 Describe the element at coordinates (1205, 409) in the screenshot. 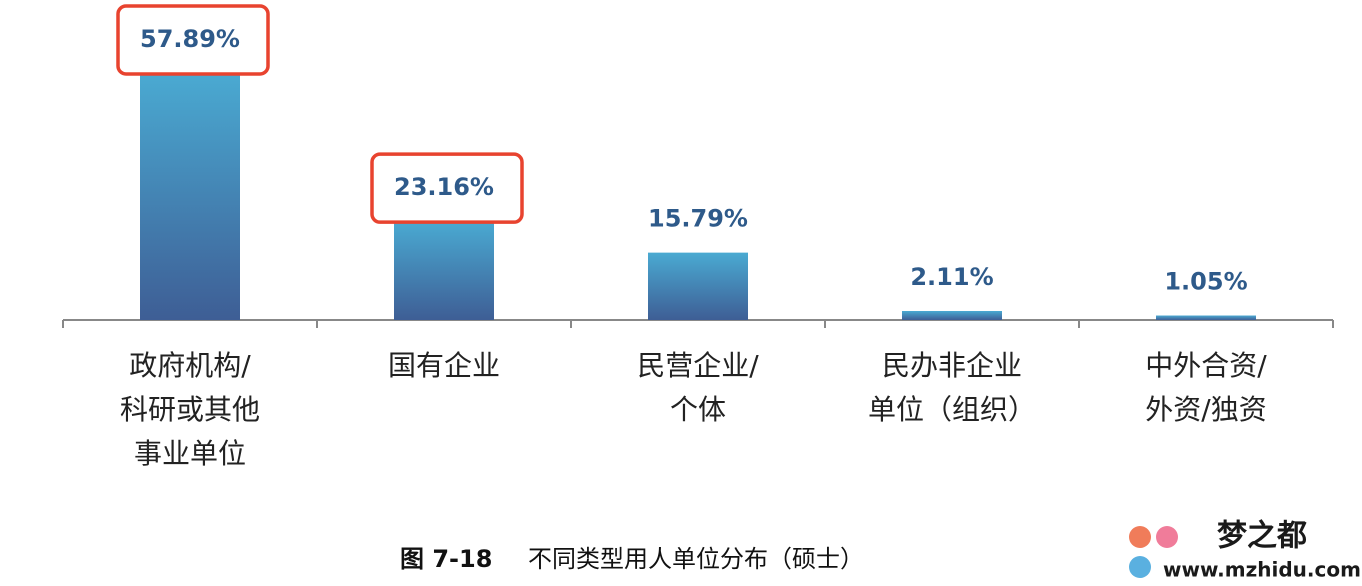

I see `x-tick-label: 外资/独资` at that location.